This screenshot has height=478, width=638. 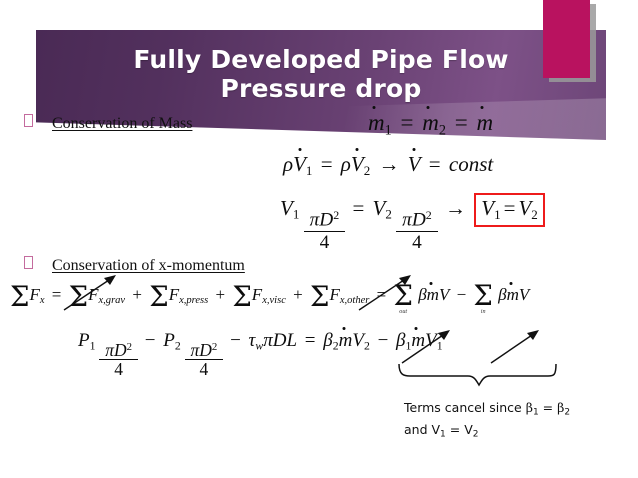 I want to click on equation-mass-flow-rate: m1 = m2 = m, so click(x=431, y=124).